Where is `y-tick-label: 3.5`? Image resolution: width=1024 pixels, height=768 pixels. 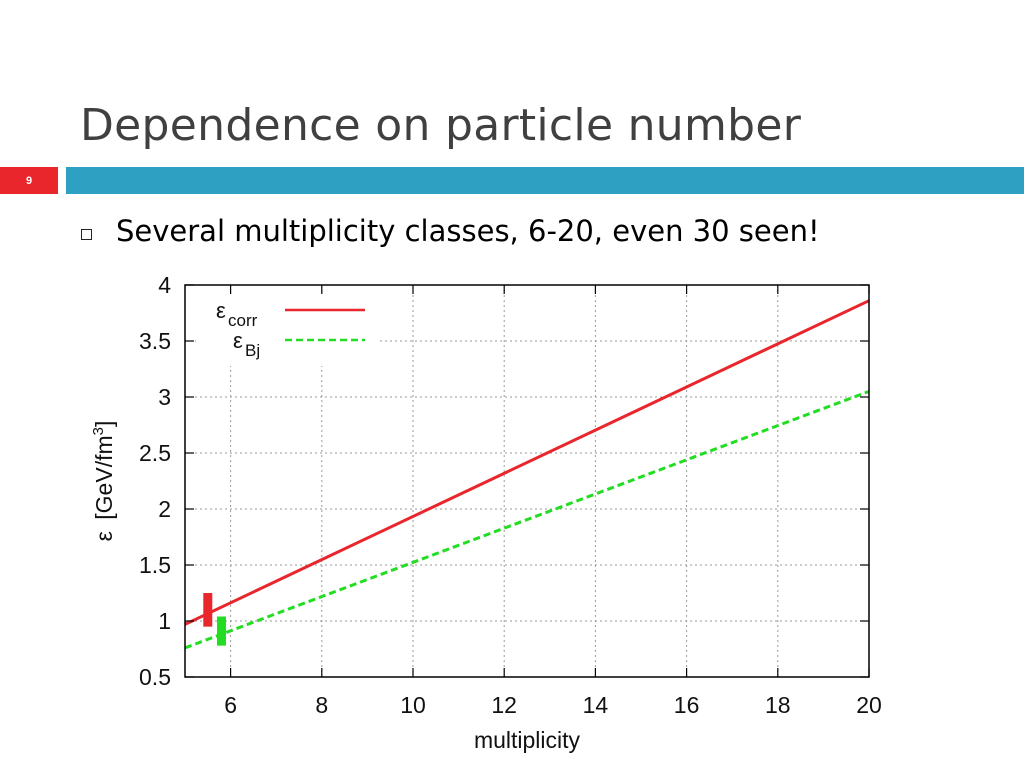 y-tick-label: 3.5 is located at coordinates (155, 341).